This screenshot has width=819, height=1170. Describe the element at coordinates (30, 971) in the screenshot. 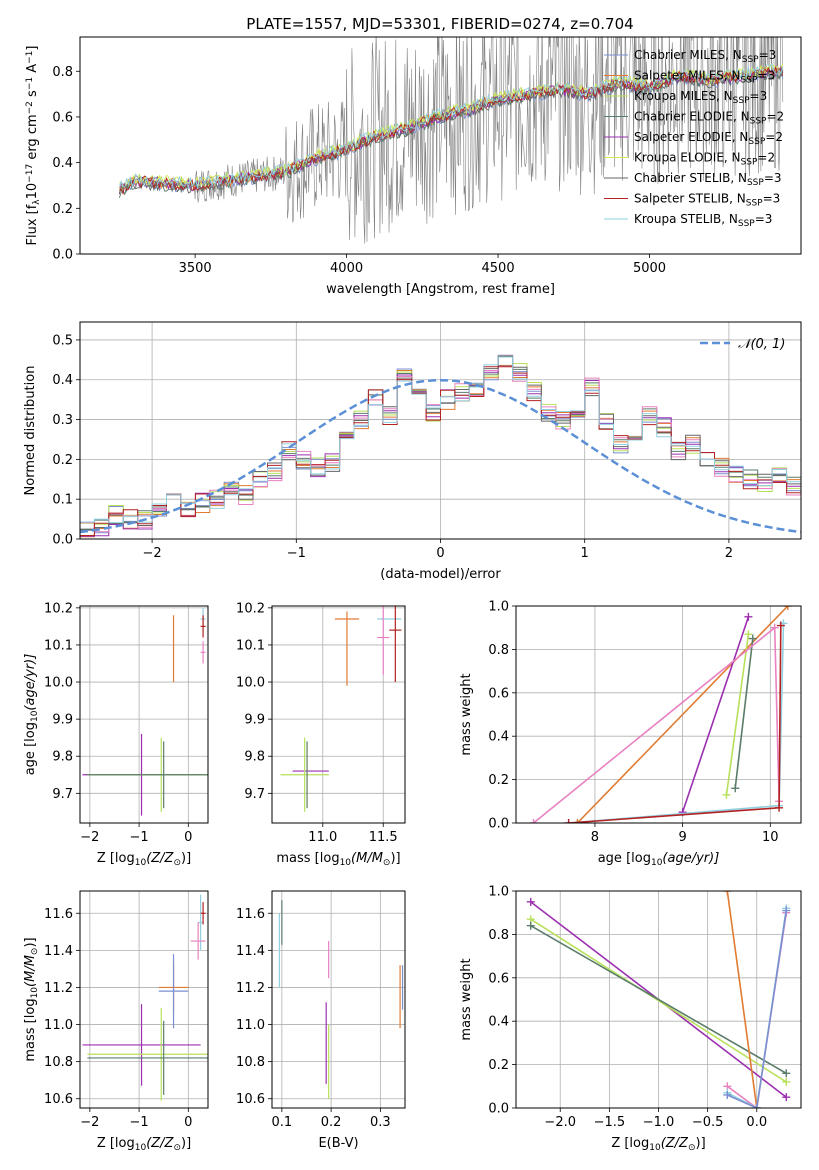

I see `label-part: (M/M` at that location.